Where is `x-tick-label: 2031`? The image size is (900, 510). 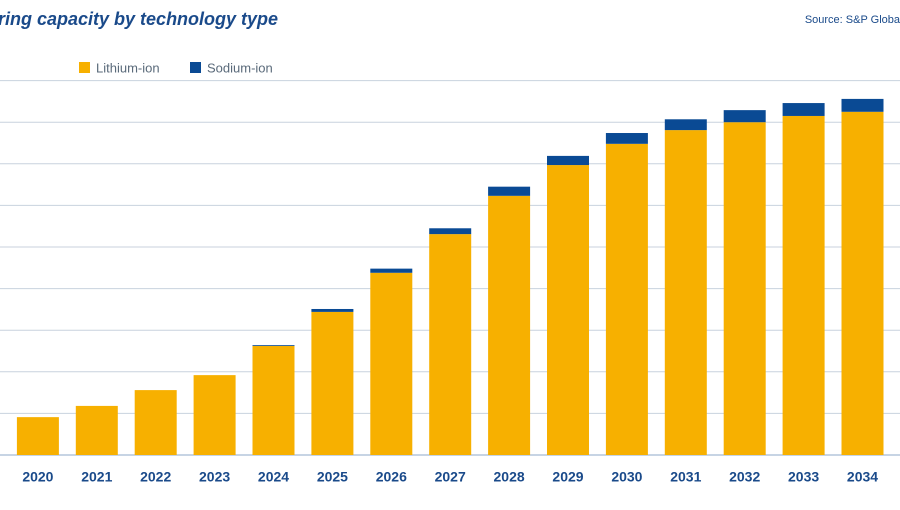 x-tick-label: 2031 is located at coordinates (685, 477).